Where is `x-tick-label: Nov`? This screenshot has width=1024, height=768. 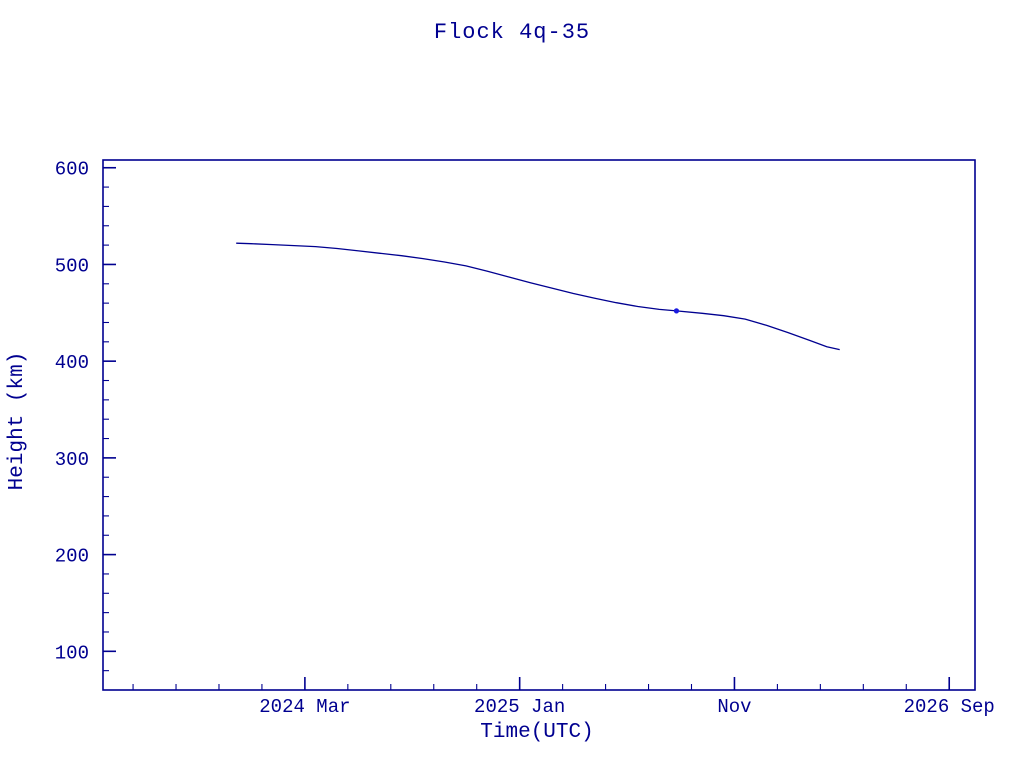 x-tick-label: Nov is located at coordinates (734, 707).